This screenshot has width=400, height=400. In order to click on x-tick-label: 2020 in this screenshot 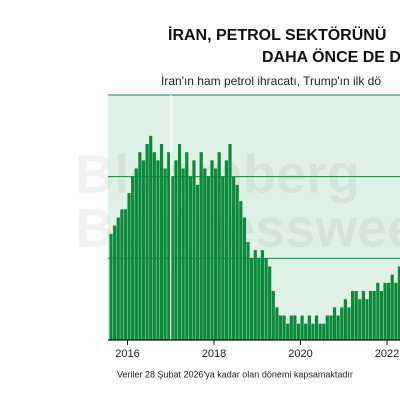, I will do `click(300, 354)`.